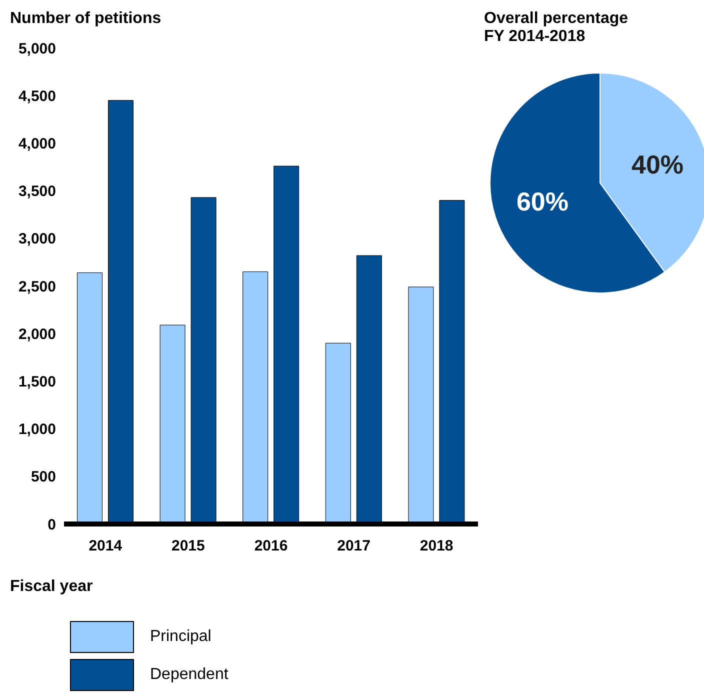  I want to click on x-axis-title: Fiscal year, so click(51, 587).